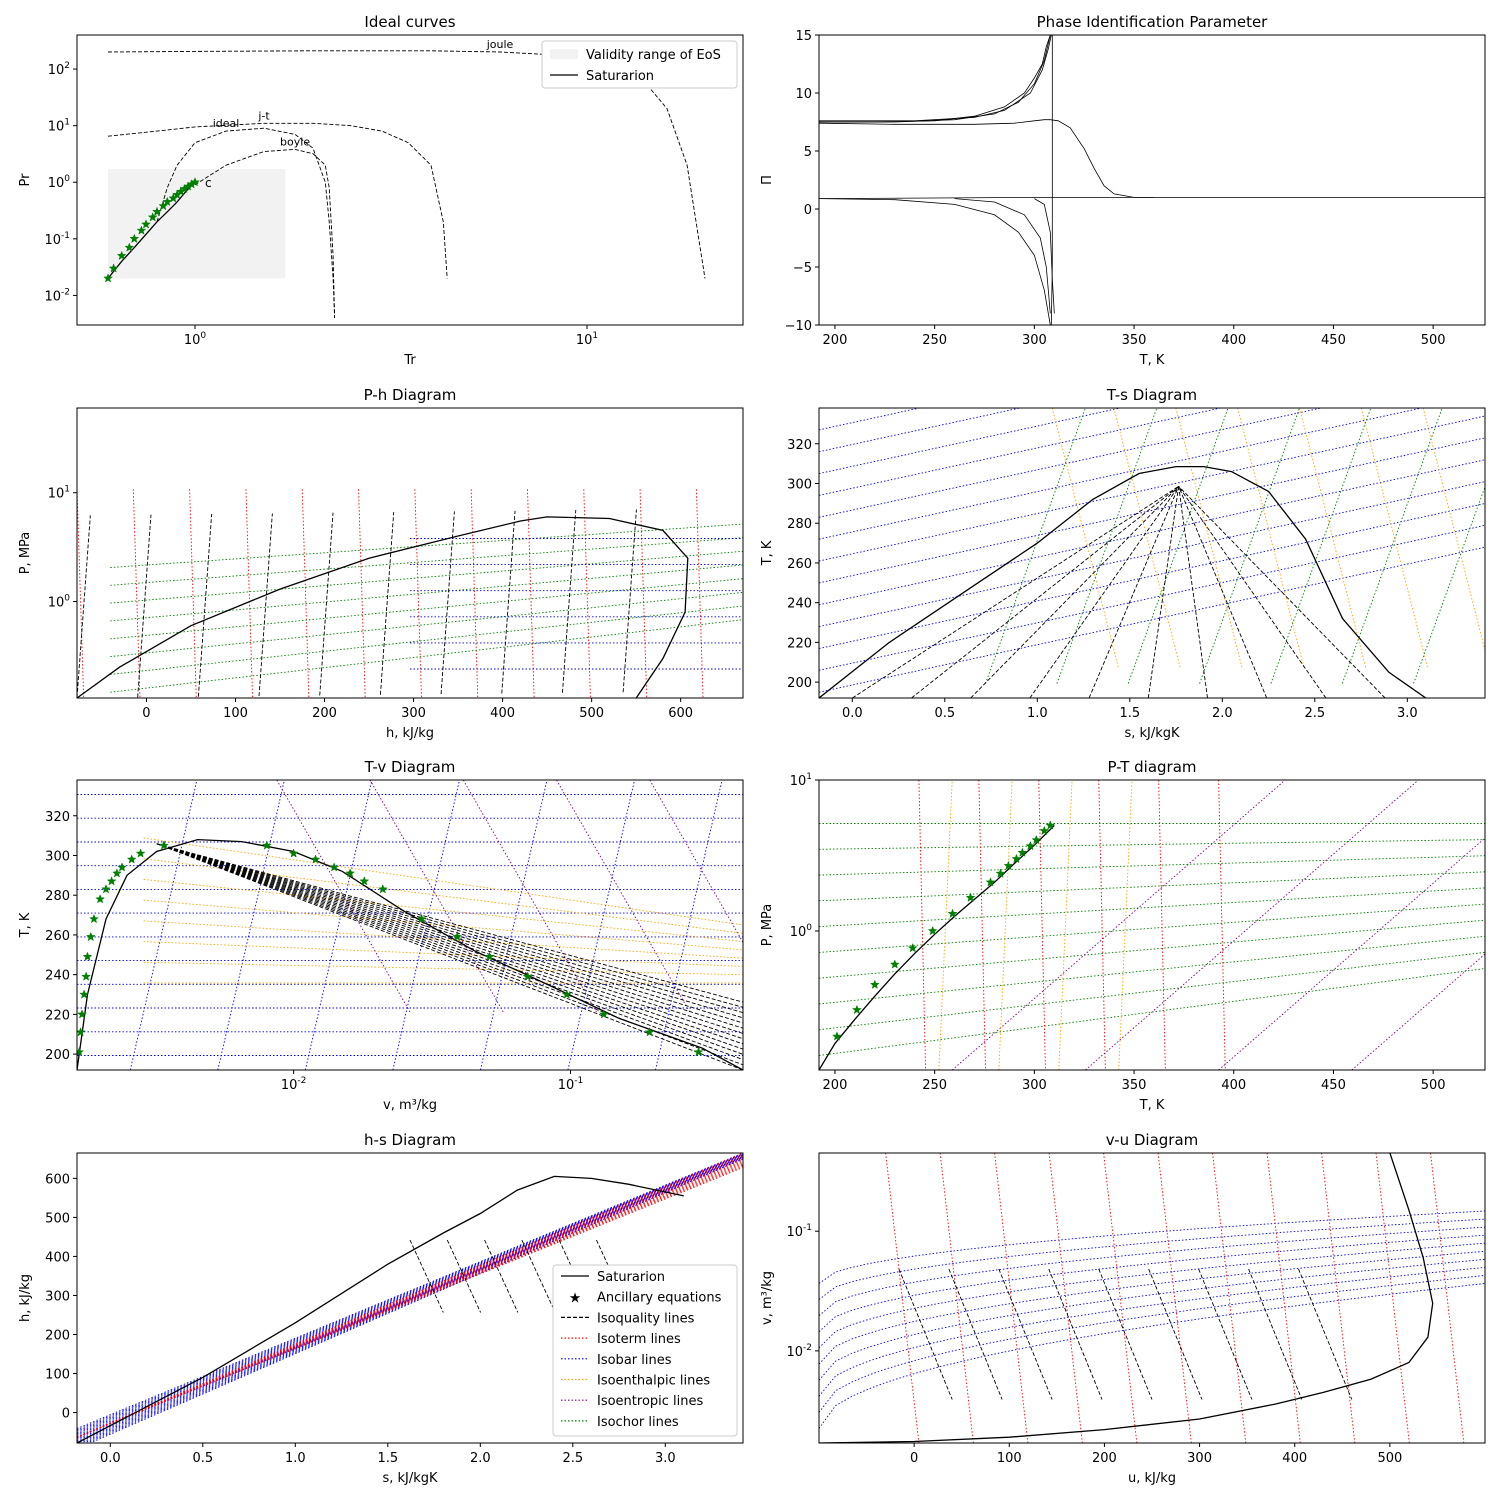 The width and height of the screenshot is (1500, 1500). Describe the element at coordinates (1151, 767) in the screenshot. I see `chart-title: P-T diagram` at that location.